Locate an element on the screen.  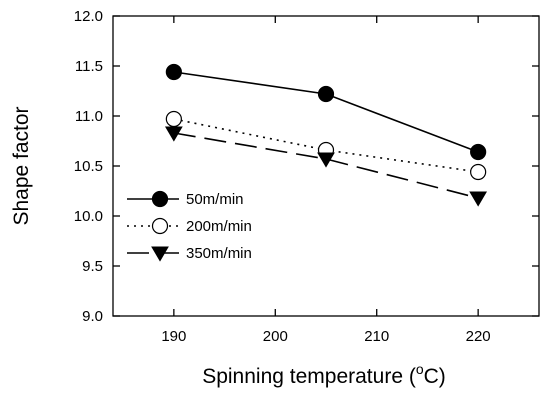
legend-label: 50m/min is located at coordinates (215, 199).